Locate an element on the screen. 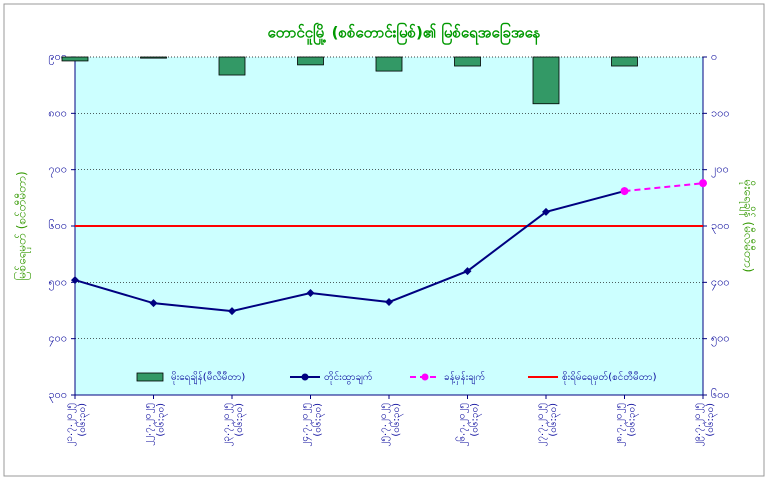 This screenshot has height=483, width=769. x-tick-label: ၂၅.၇.၂၀၂၅ is located at coordinates (384, 425).